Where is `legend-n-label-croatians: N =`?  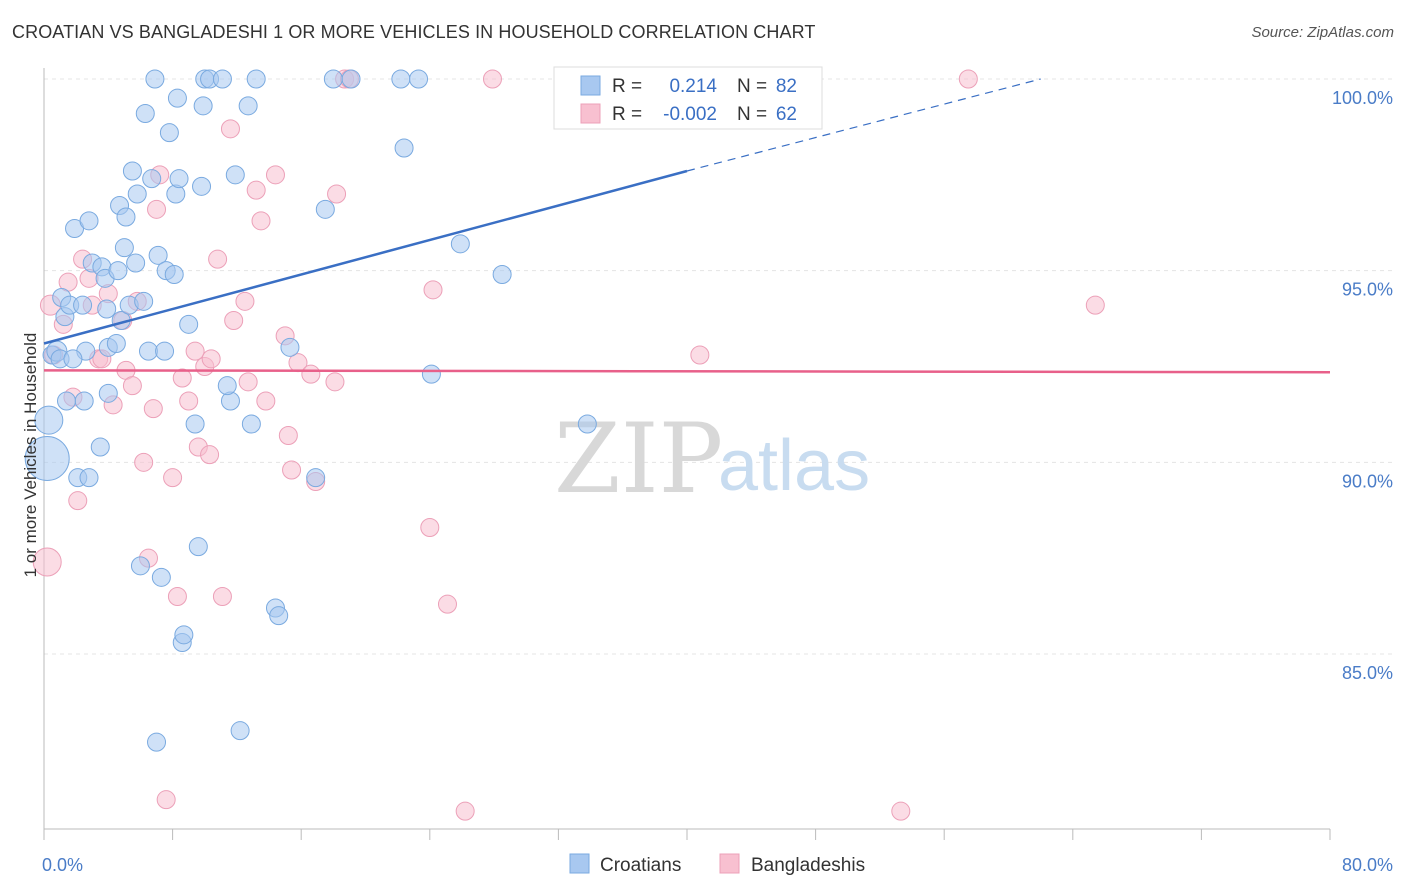
legend-n-label-croatians: N = is located at coordinates (752, 86).